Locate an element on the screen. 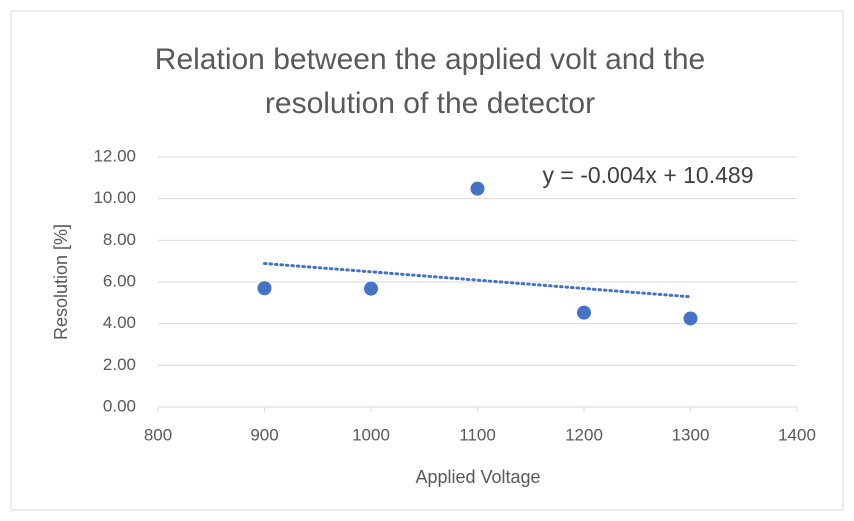  y-tick-label: 2.00 is located at coordinates (119, 364).